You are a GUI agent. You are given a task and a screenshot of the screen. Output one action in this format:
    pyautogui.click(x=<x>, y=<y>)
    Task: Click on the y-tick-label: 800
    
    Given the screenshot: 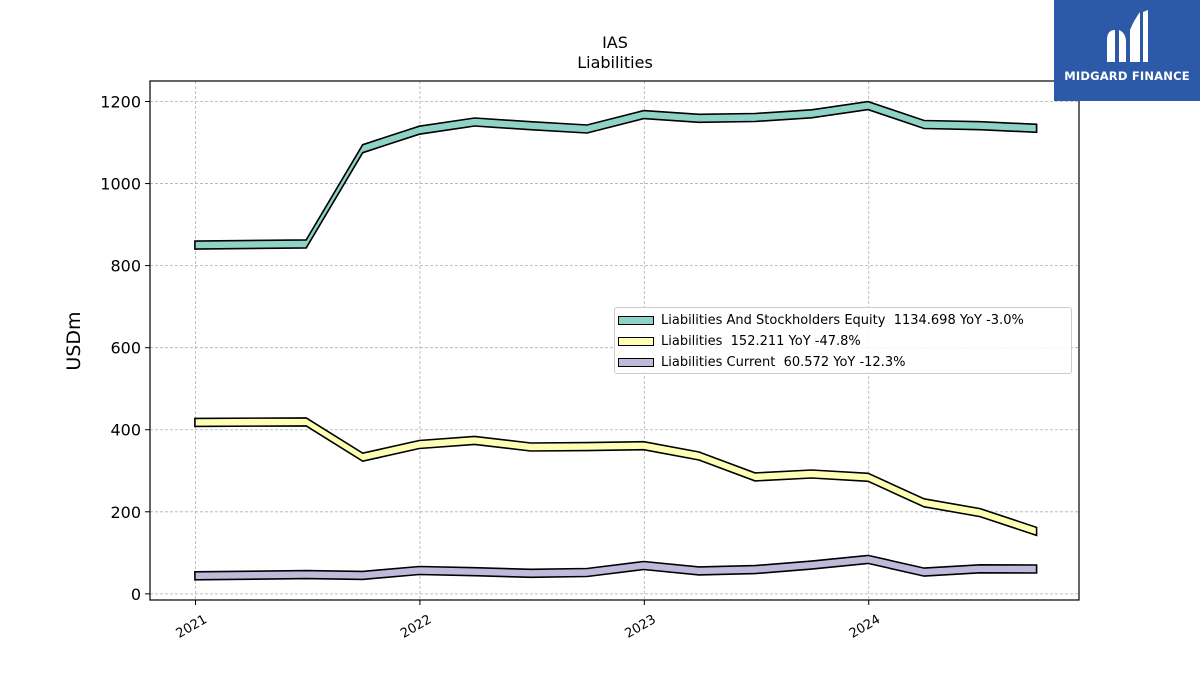 What is the action you would take?
    pyautogui.click(x=125, y=266)
    